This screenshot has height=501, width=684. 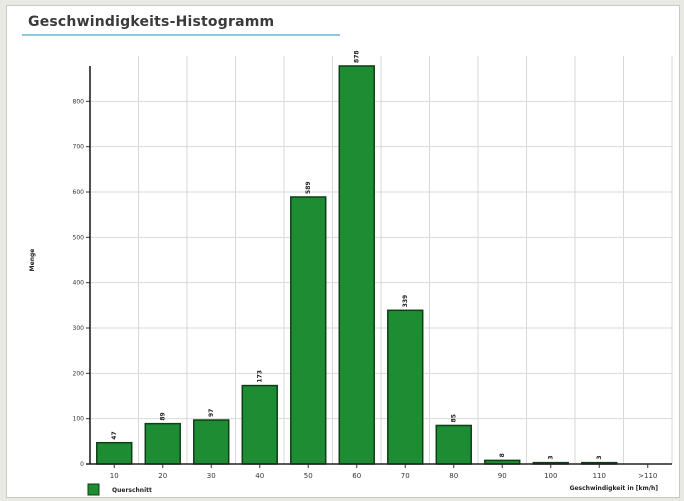 What do you see at coordinates (181, 35) in the screenshot?
I see `title-underline` at bounding box center [181, 35].